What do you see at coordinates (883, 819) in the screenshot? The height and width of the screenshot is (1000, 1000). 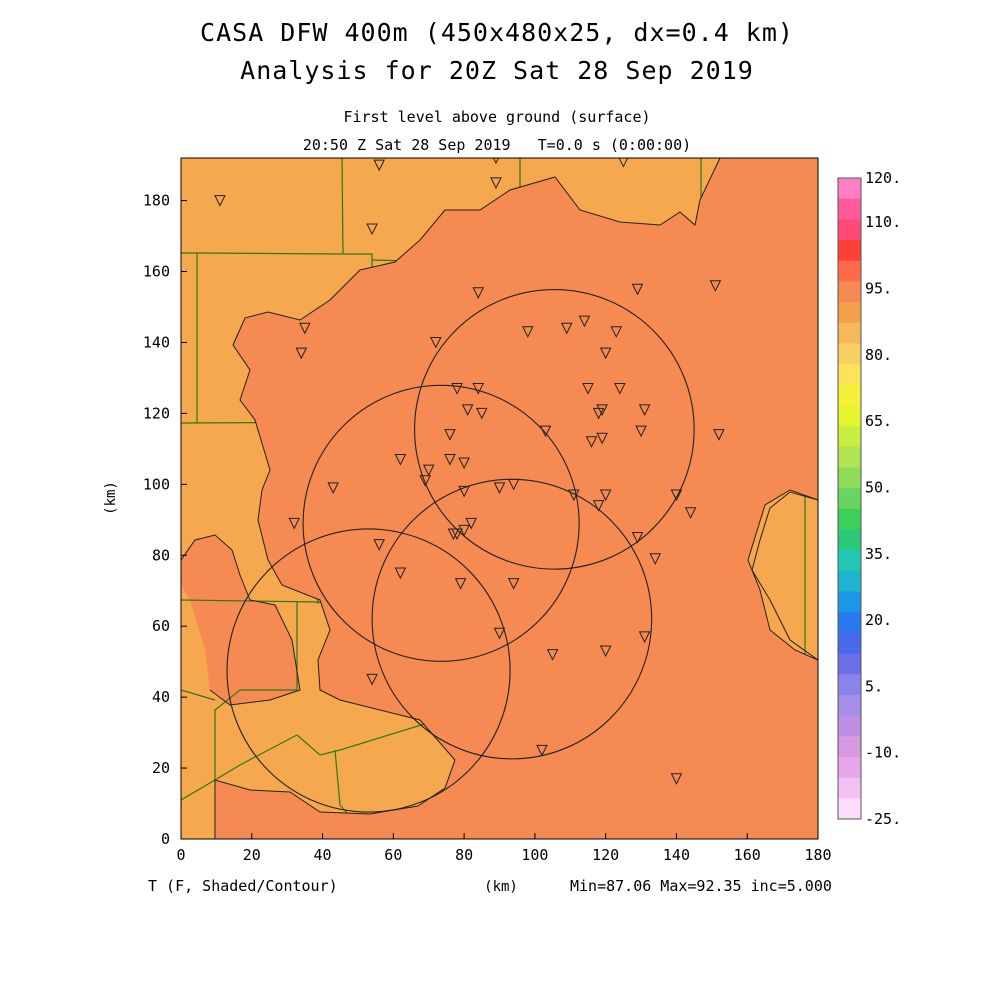 I see `colorbar-label: -25.` at bounding box center [883, 819].